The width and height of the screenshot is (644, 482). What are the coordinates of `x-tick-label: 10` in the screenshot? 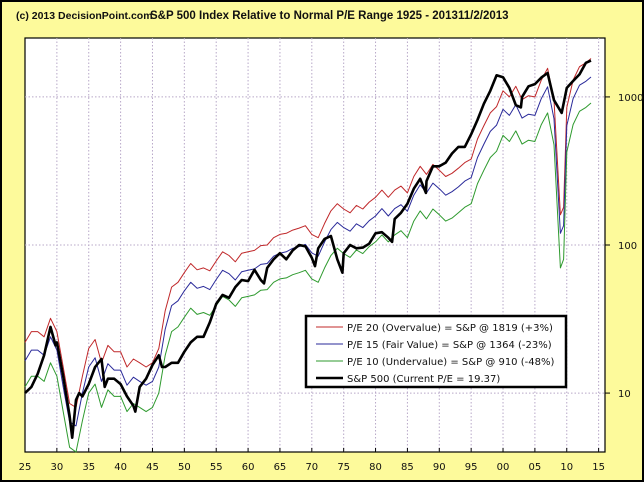 It's located at (566, 467).